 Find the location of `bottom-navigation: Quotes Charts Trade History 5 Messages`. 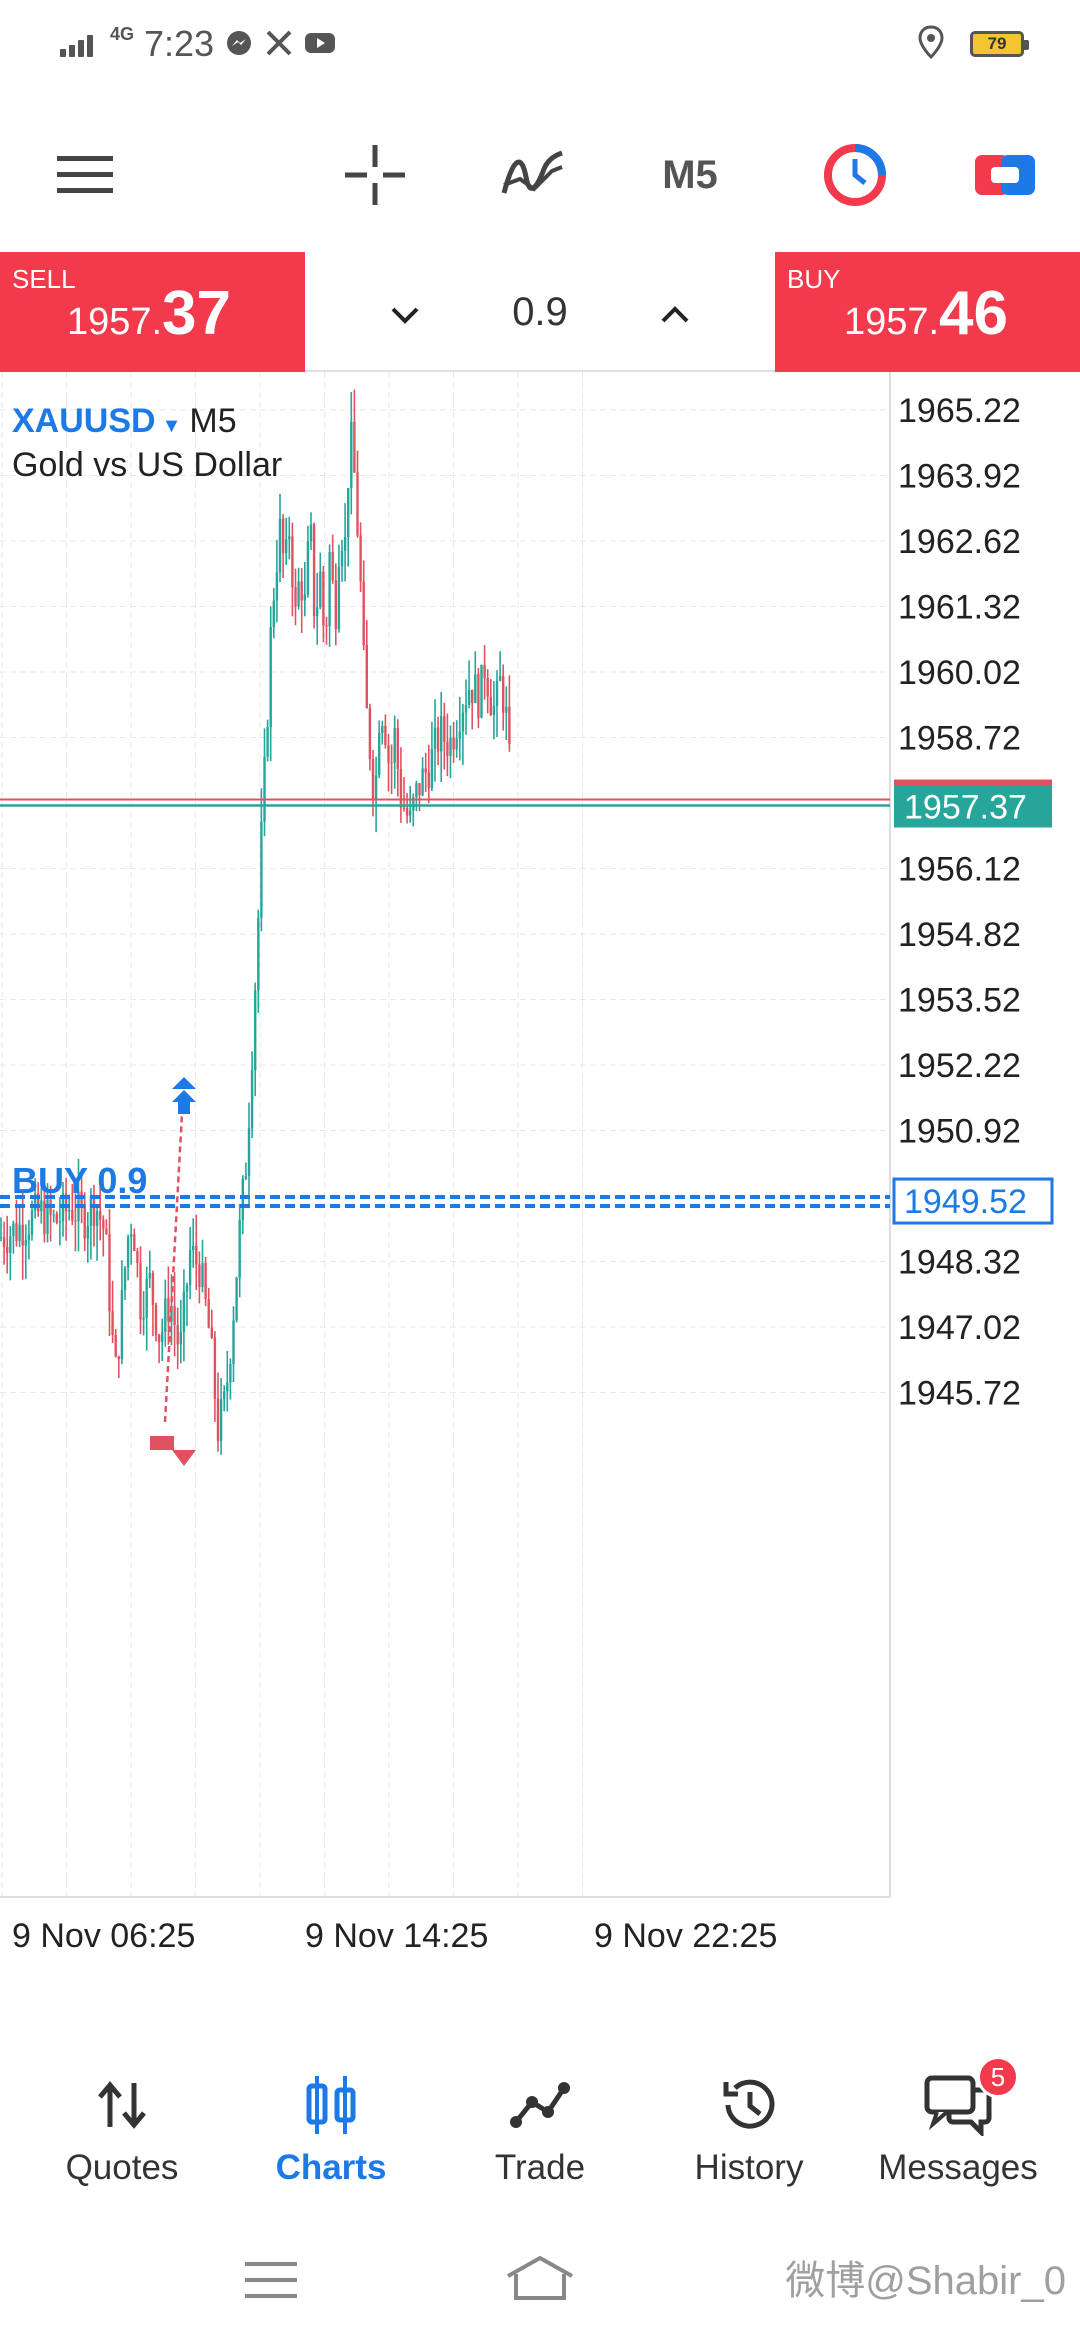

bottom-navigation: Quotes Charts Trade History 5 Messages is located at coordinates (540, 2125).